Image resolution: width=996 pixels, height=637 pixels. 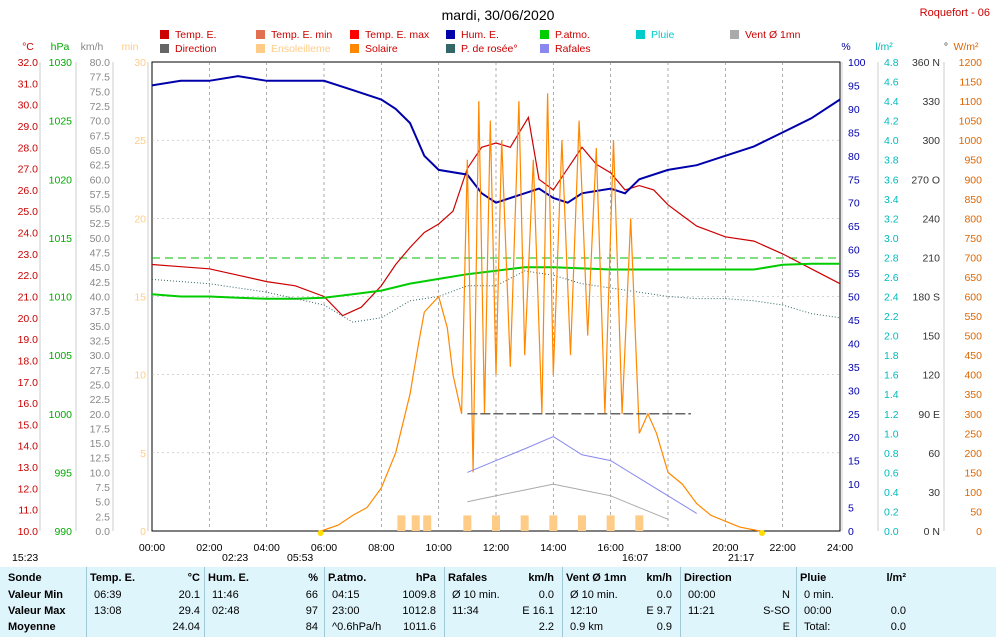 What do you see at coordinates (28, 447) in the screenshot?
I see `axis-tick-label: 14.0` at bounding box center [28, 447].